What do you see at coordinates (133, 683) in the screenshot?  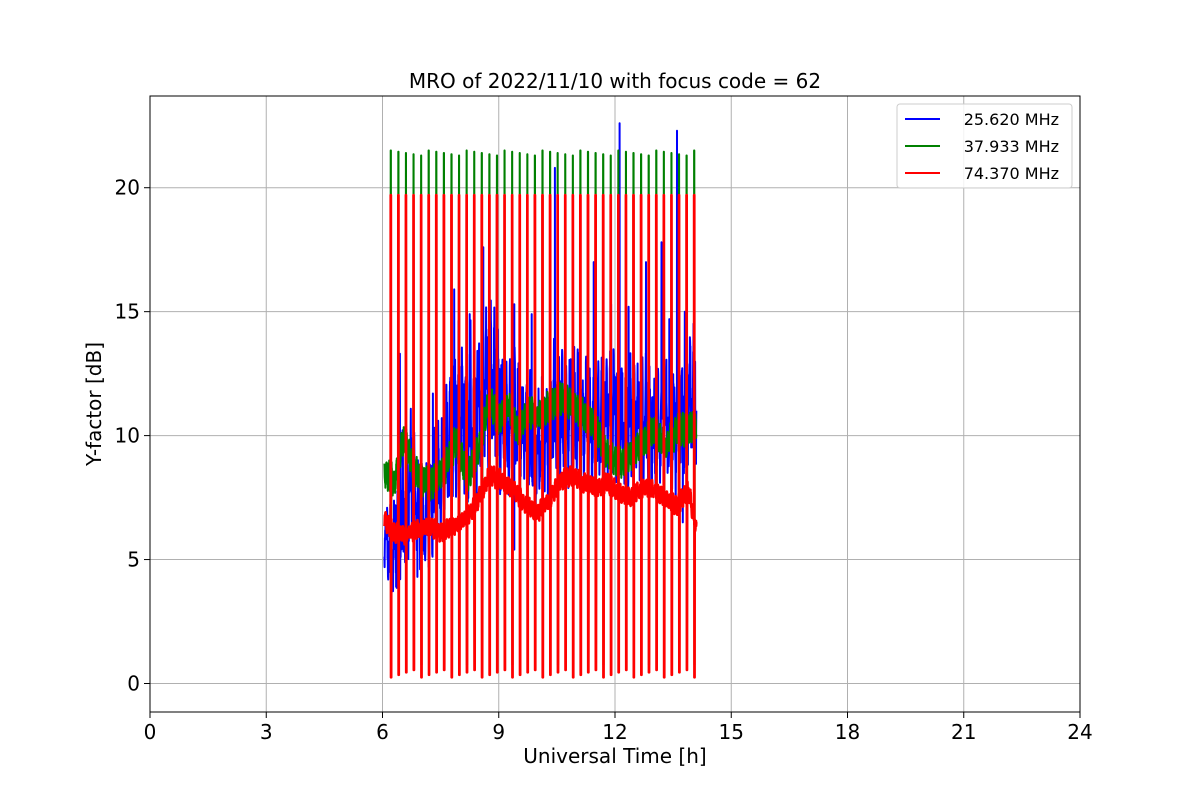 I see `y-tick-label: 0` at bounding box center [133, 683].